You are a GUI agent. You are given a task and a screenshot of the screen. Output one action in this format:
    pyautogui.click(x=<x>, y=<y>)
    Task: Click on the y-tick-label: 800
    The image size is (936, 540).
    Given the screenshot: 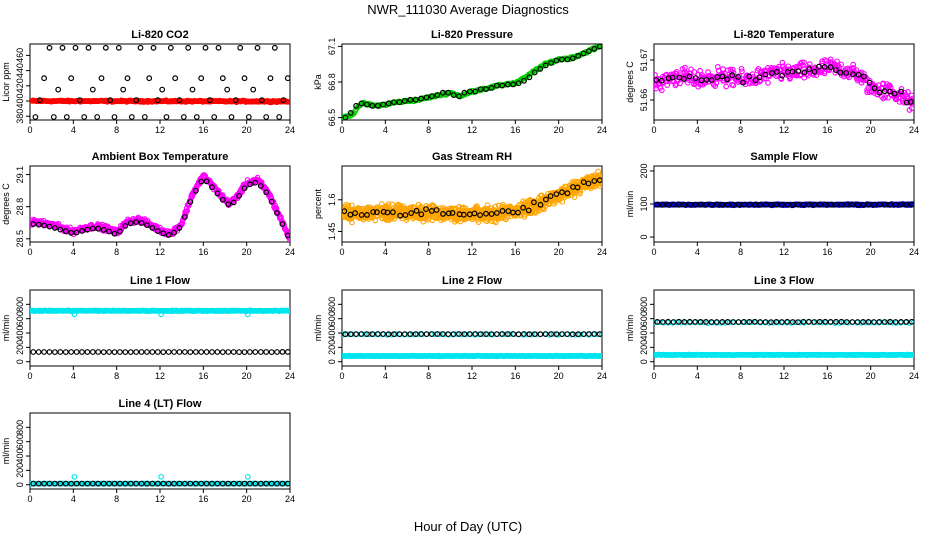 What is the action you would take?
    pyautogui.click(x=644, y=304)
    